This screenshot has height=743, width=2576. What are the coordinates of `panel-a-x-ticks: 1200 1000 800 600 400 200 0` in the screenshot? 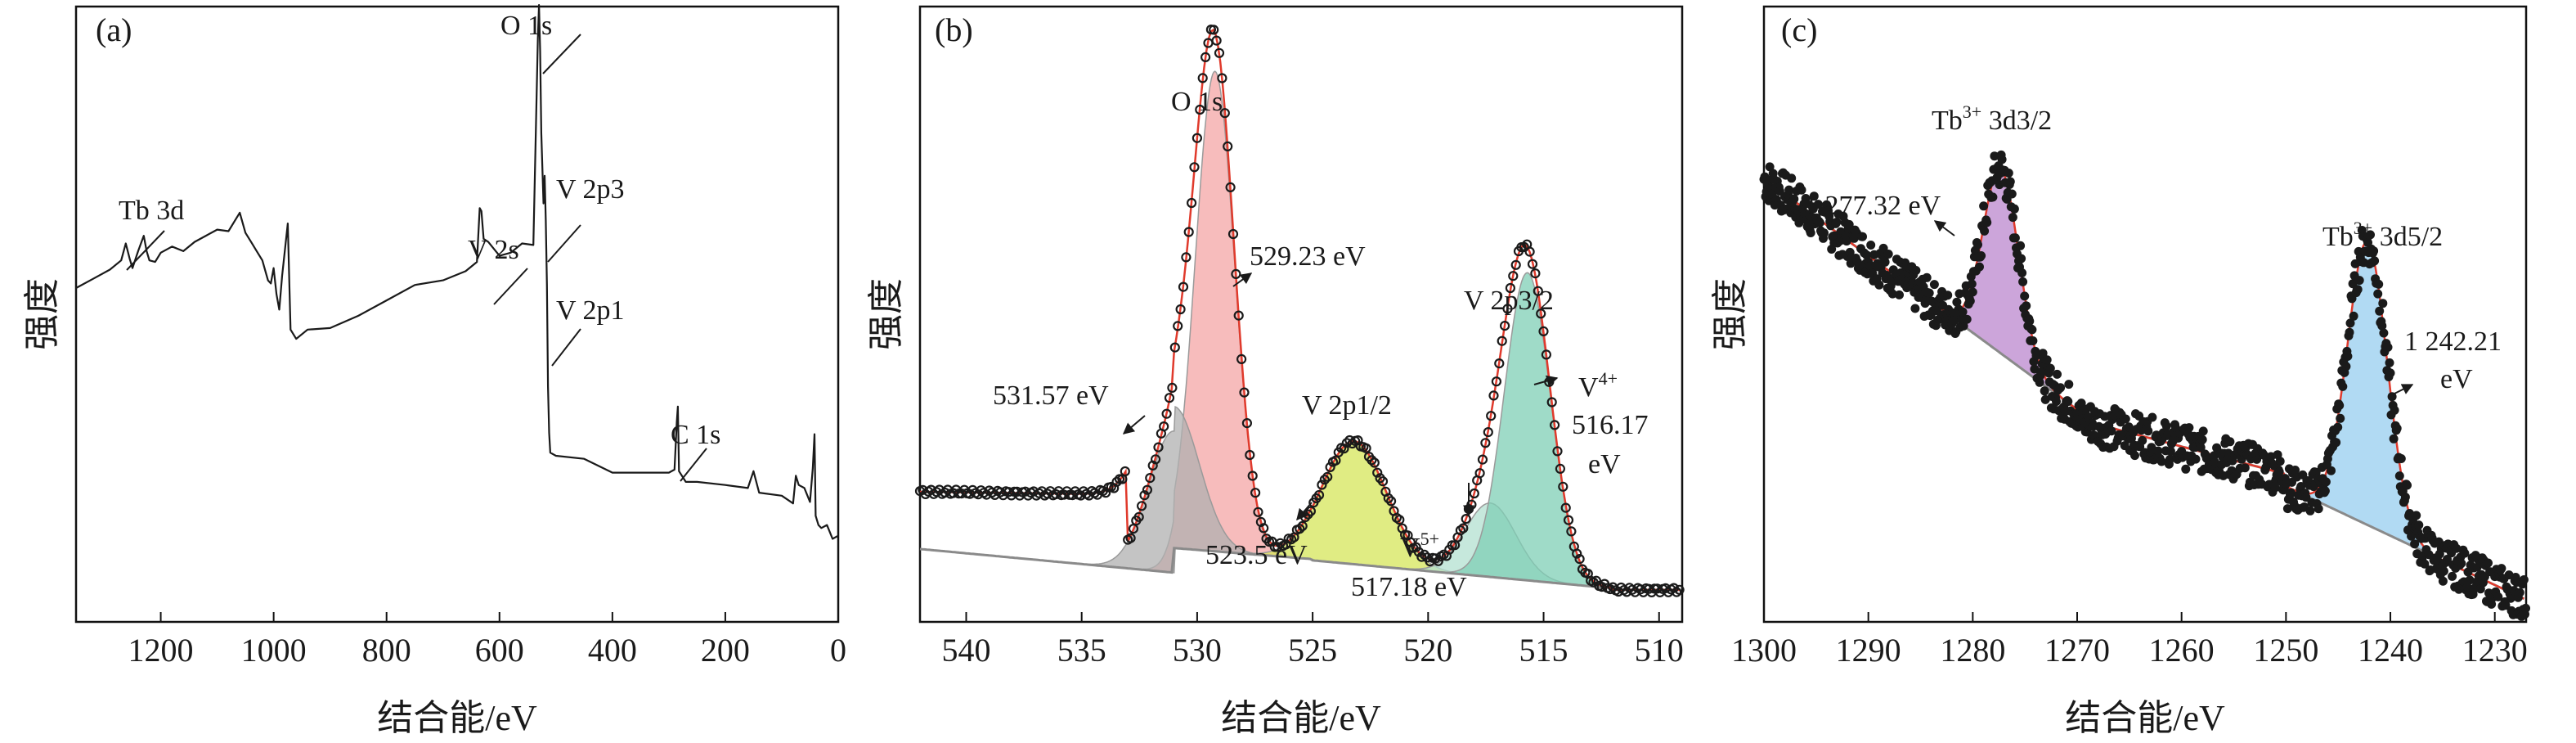 It's located at (487, 640).